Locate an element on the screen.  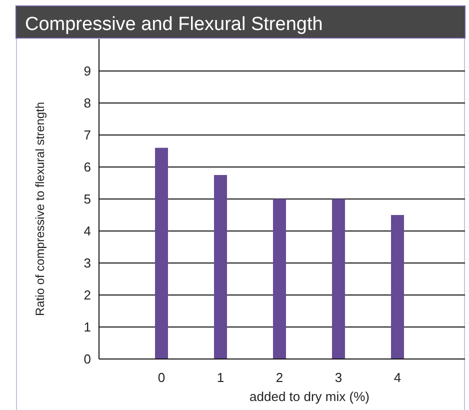
y-tick-label: 8 is located at coordinates (87, 103).